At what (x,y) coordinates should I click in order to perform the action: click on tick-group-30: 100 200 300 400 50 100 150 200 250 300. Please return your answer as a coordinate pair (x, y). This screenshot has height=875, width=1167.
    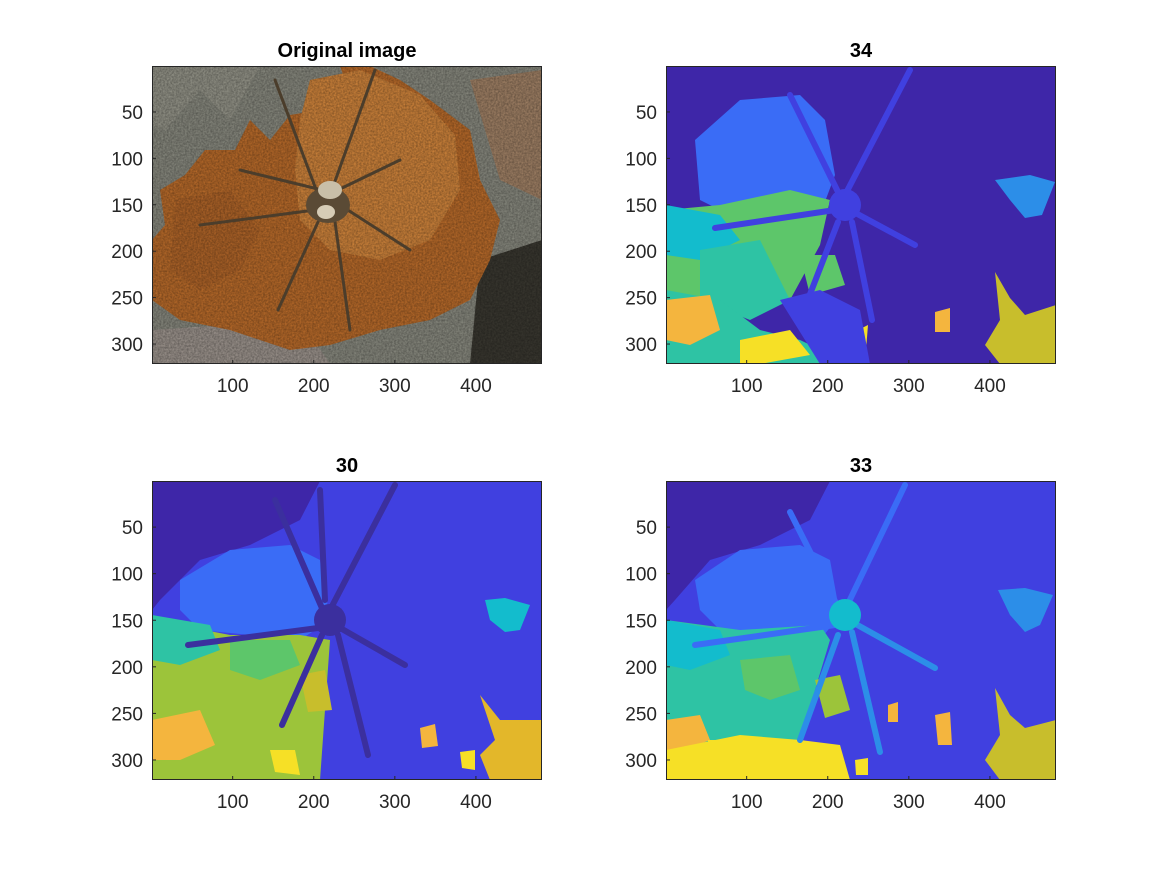
    Looking at the image, I should click on (301, 665).